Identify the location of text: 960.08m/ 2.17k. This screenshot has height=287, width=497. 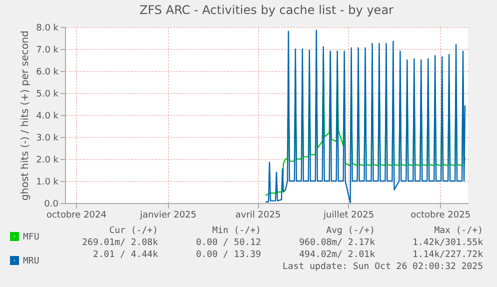
(337, 243).